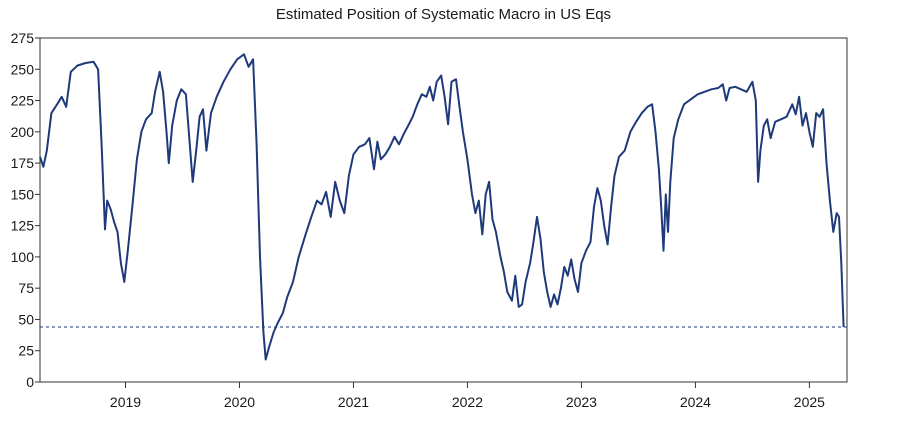 The image size is (897, 421). Describe the element at coordinates (581, 402) in the screenshot. I see `x-tick-label: 2023` at that location.